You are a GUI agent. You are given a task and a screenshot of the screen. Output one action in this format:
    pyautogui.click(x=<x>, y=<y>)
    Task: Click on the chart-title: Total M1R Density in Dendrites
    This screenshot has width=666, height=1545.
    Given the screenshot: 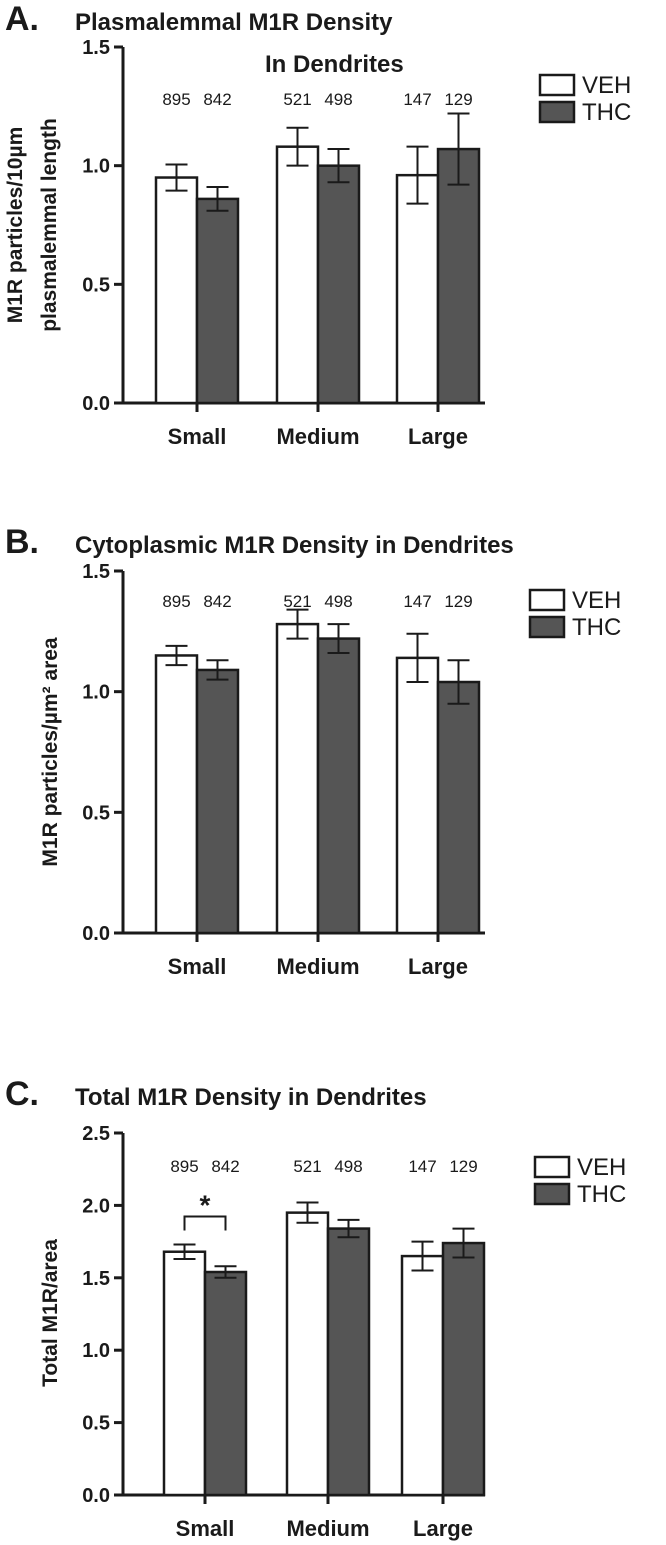 What is the action you would take?
    pyautogui.click(x=251, y=1097)
    